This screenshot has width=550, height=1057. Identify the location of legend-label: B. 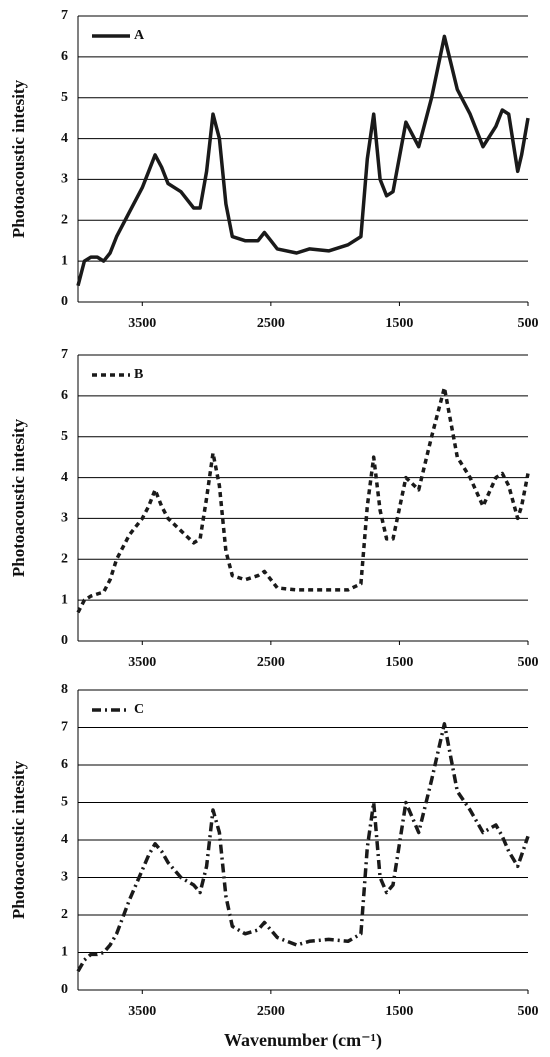
(138, 374).